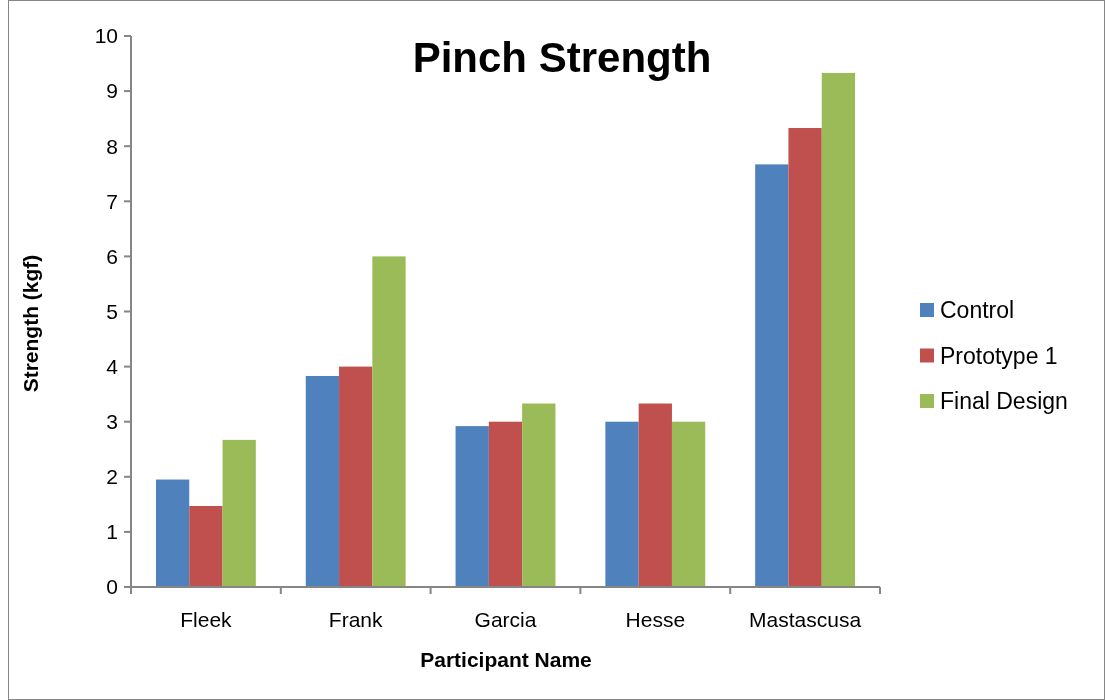 The height and width of the screenshot is (700, 1105). Describe the element at coordinates (356, 619) in the screenshot. I see `x-tick-label: Frank` at that location.